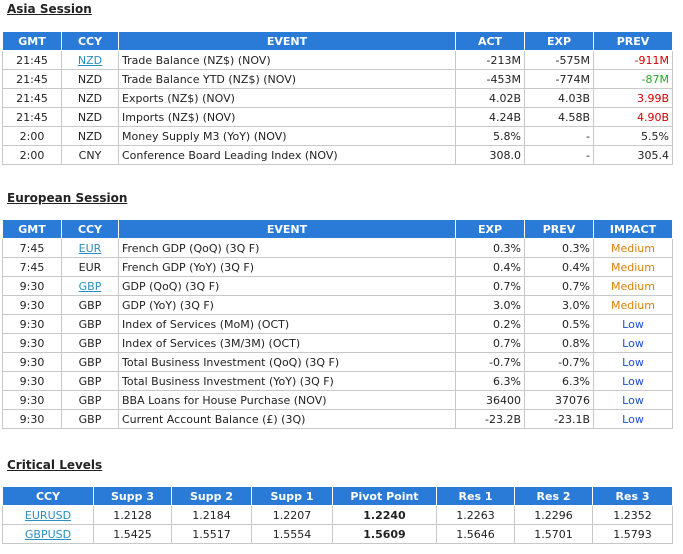  What do you see at coordinates (287, 305) in the screenshot?
I see `event-cell: GDP (YoY) (3Q F)` at bounding box center [287, 305].